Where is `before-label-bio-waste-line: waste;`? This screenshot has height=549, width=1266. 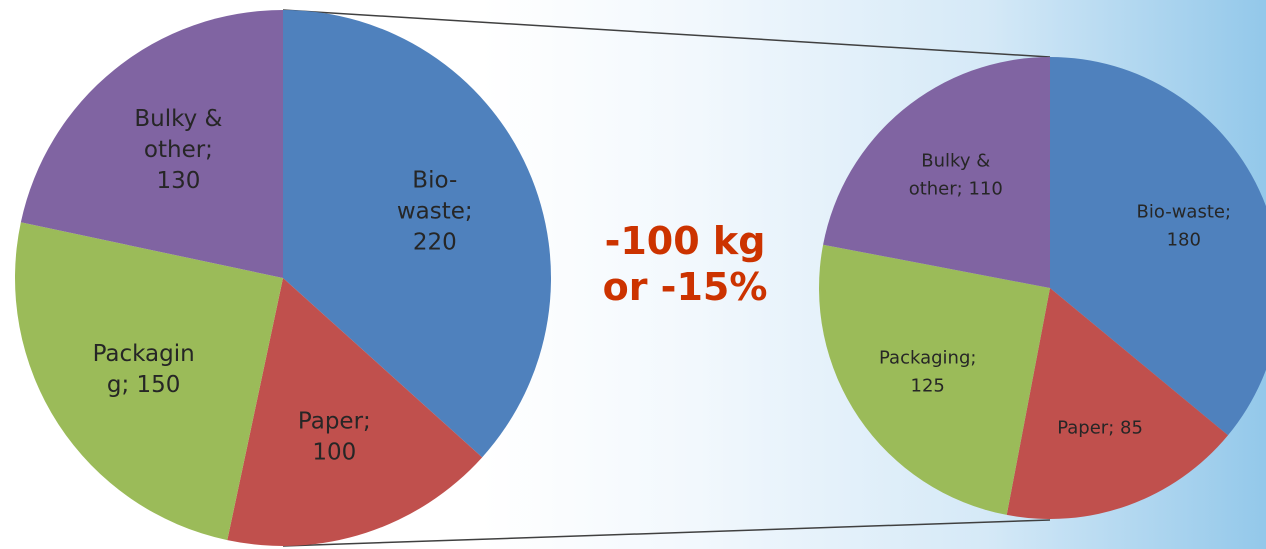
before-label-bio-waste-line: waste; is located at coordinates (435, 211).